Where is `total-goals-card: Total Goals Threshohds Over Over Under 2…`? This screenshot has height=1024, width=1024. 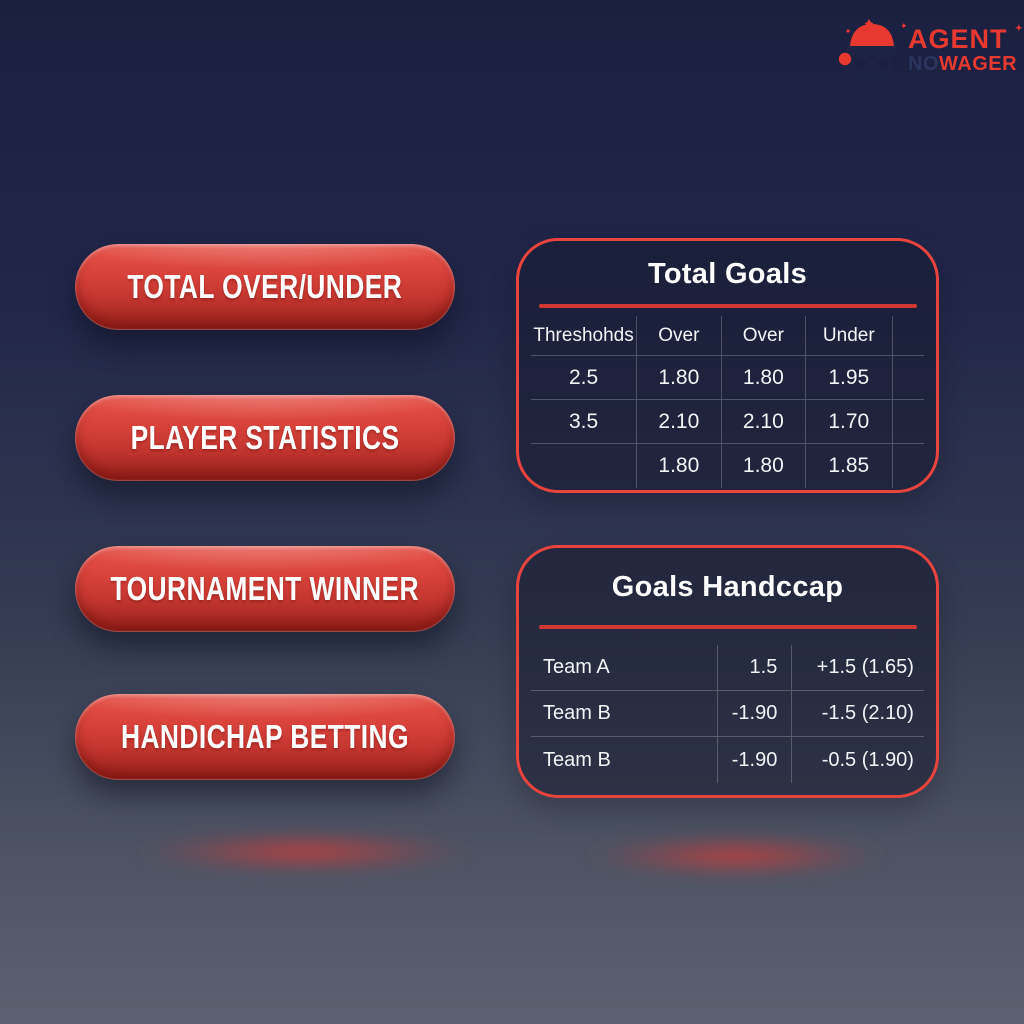
total-goals-card: Total Goals Threshohds Over Over Under 2… is located at coordinates (727, 365).